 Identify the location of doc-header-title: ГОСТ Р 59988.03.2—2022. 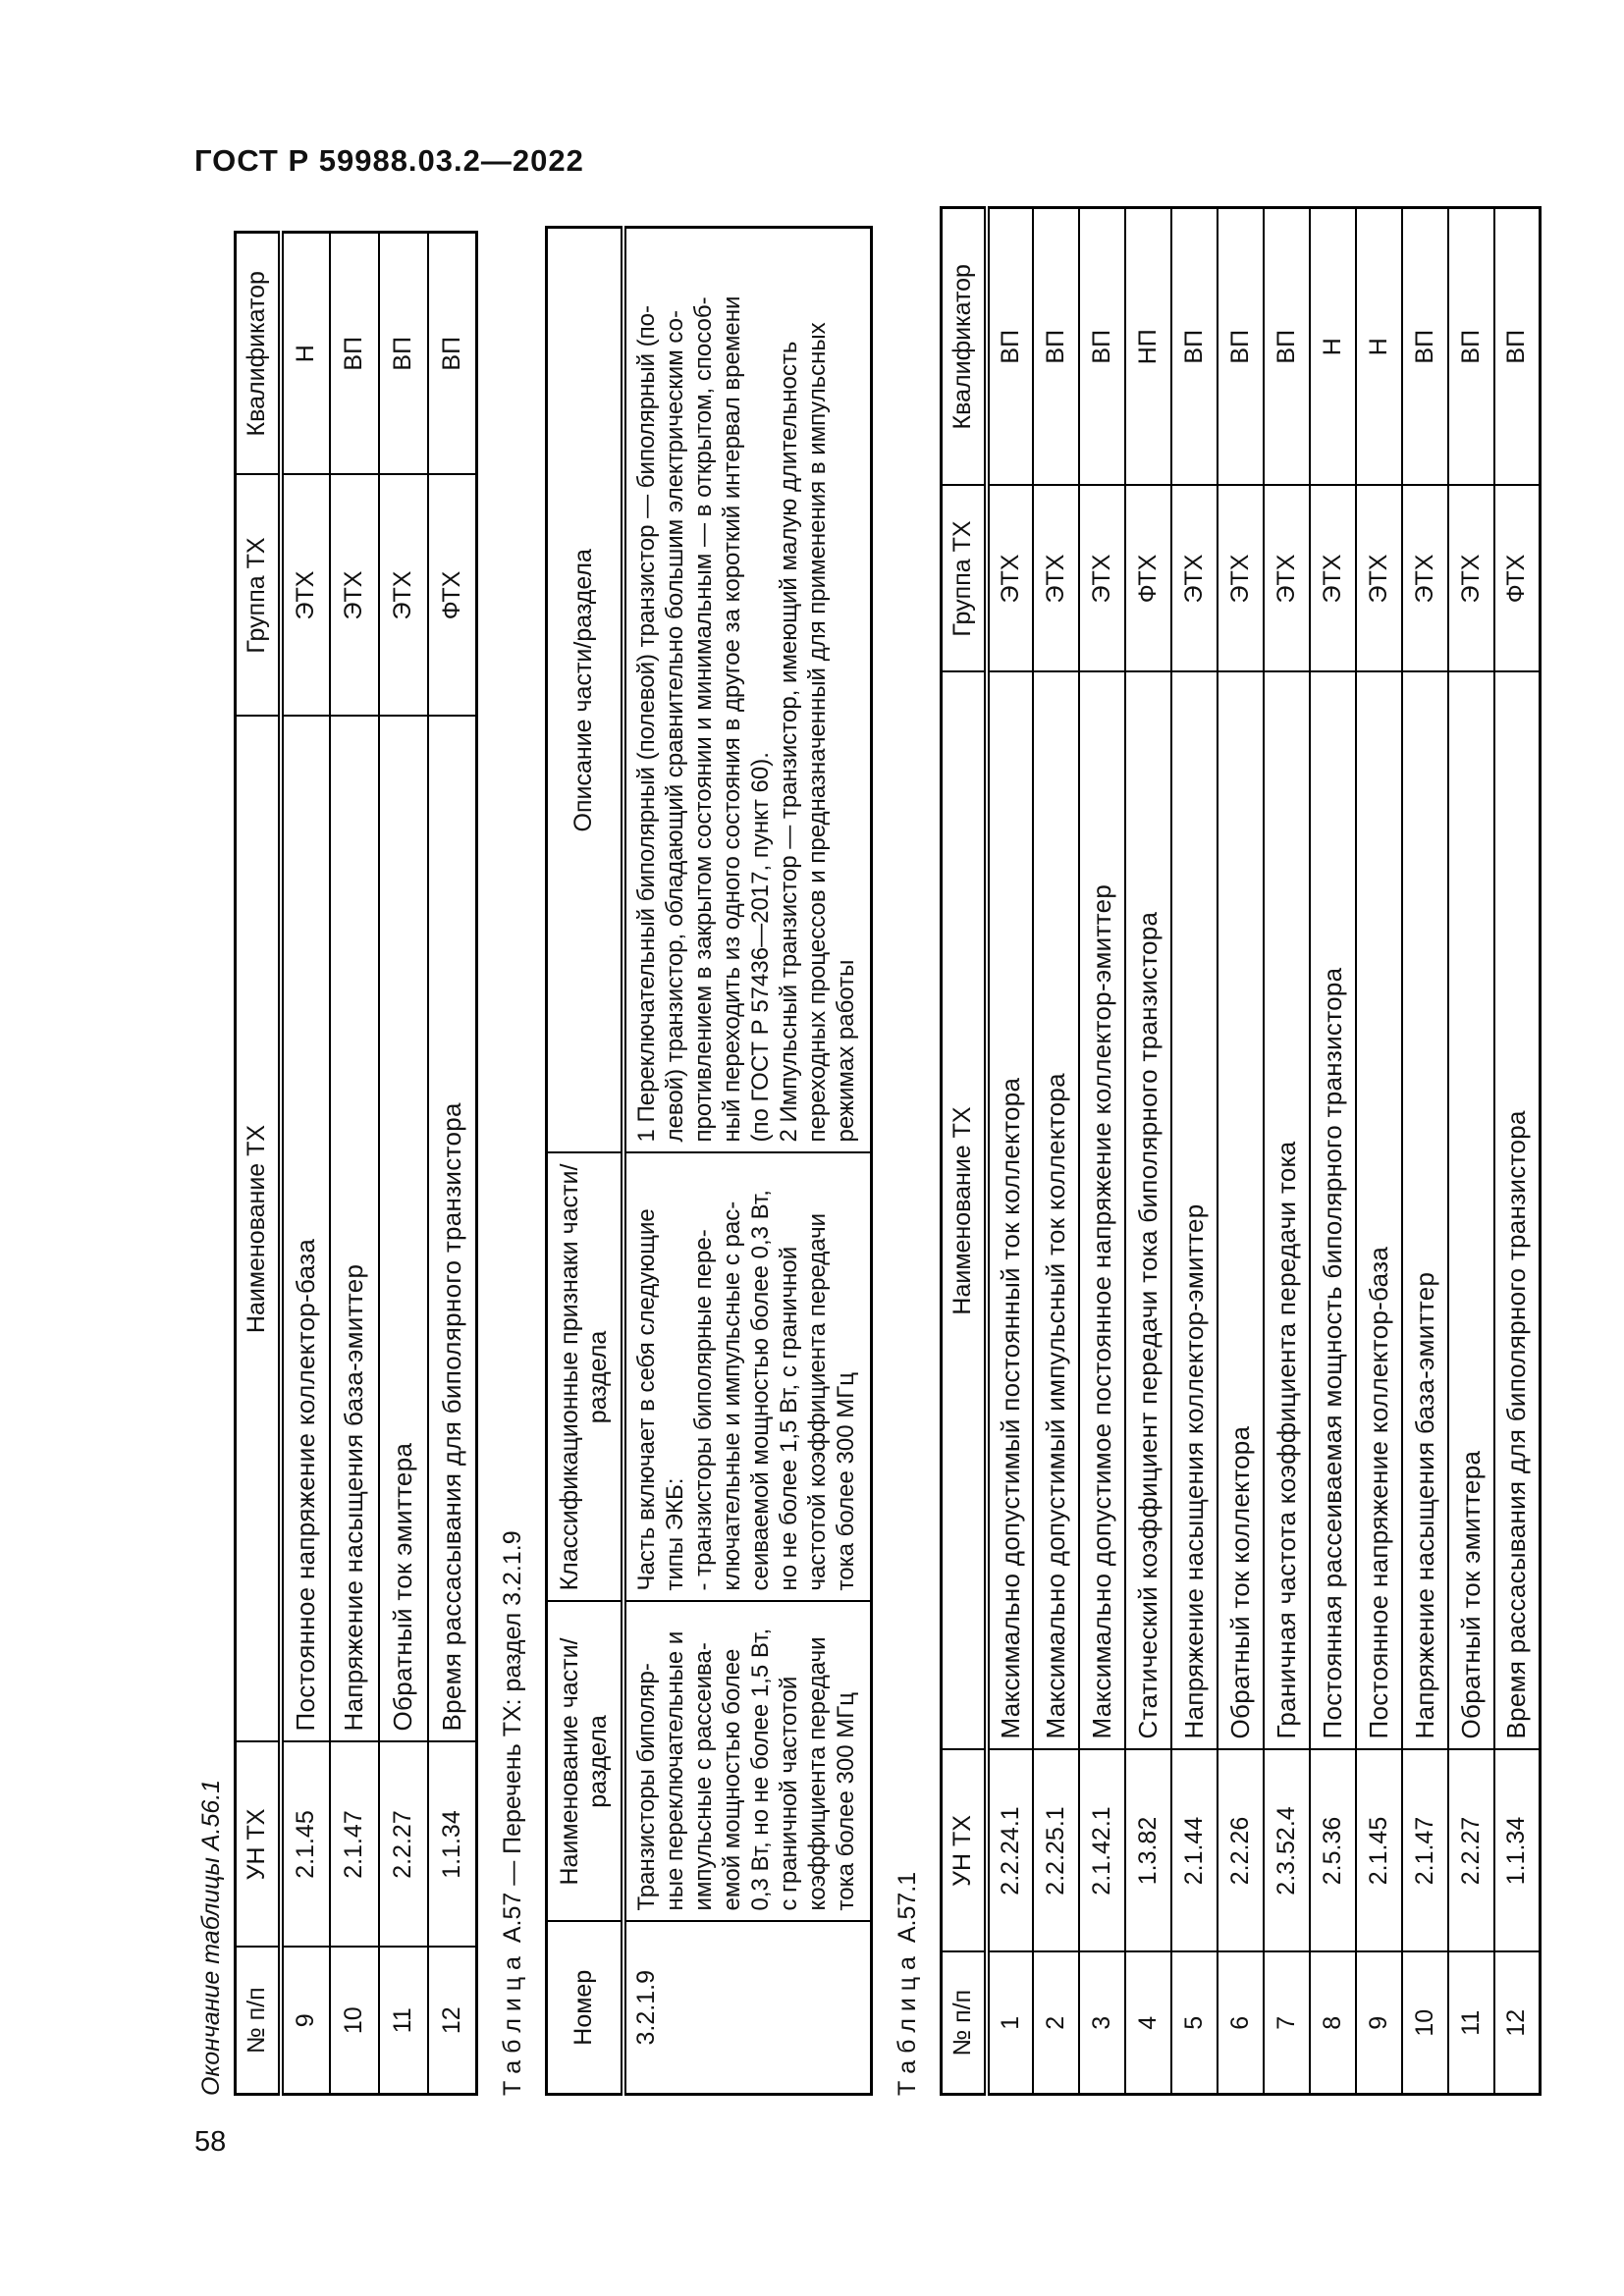
(389, 160).